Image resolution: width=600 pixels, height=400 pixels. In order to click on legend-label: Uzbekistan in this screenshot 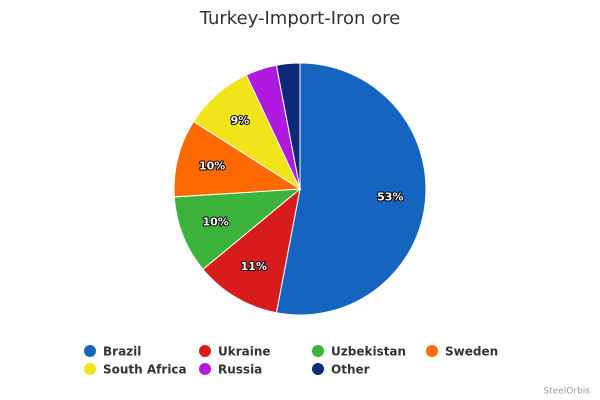, I will do `click(368, 352)`.